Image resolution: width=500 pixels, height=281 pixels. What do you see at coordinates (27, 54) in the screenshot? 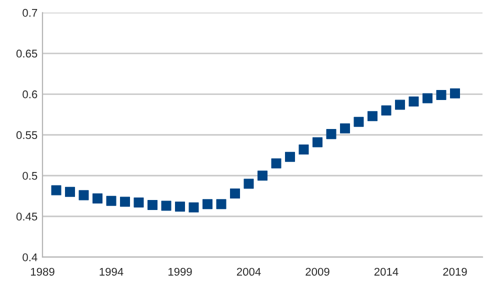
I see `y-tick-label: 0.65` at bounding box center [27, 54].